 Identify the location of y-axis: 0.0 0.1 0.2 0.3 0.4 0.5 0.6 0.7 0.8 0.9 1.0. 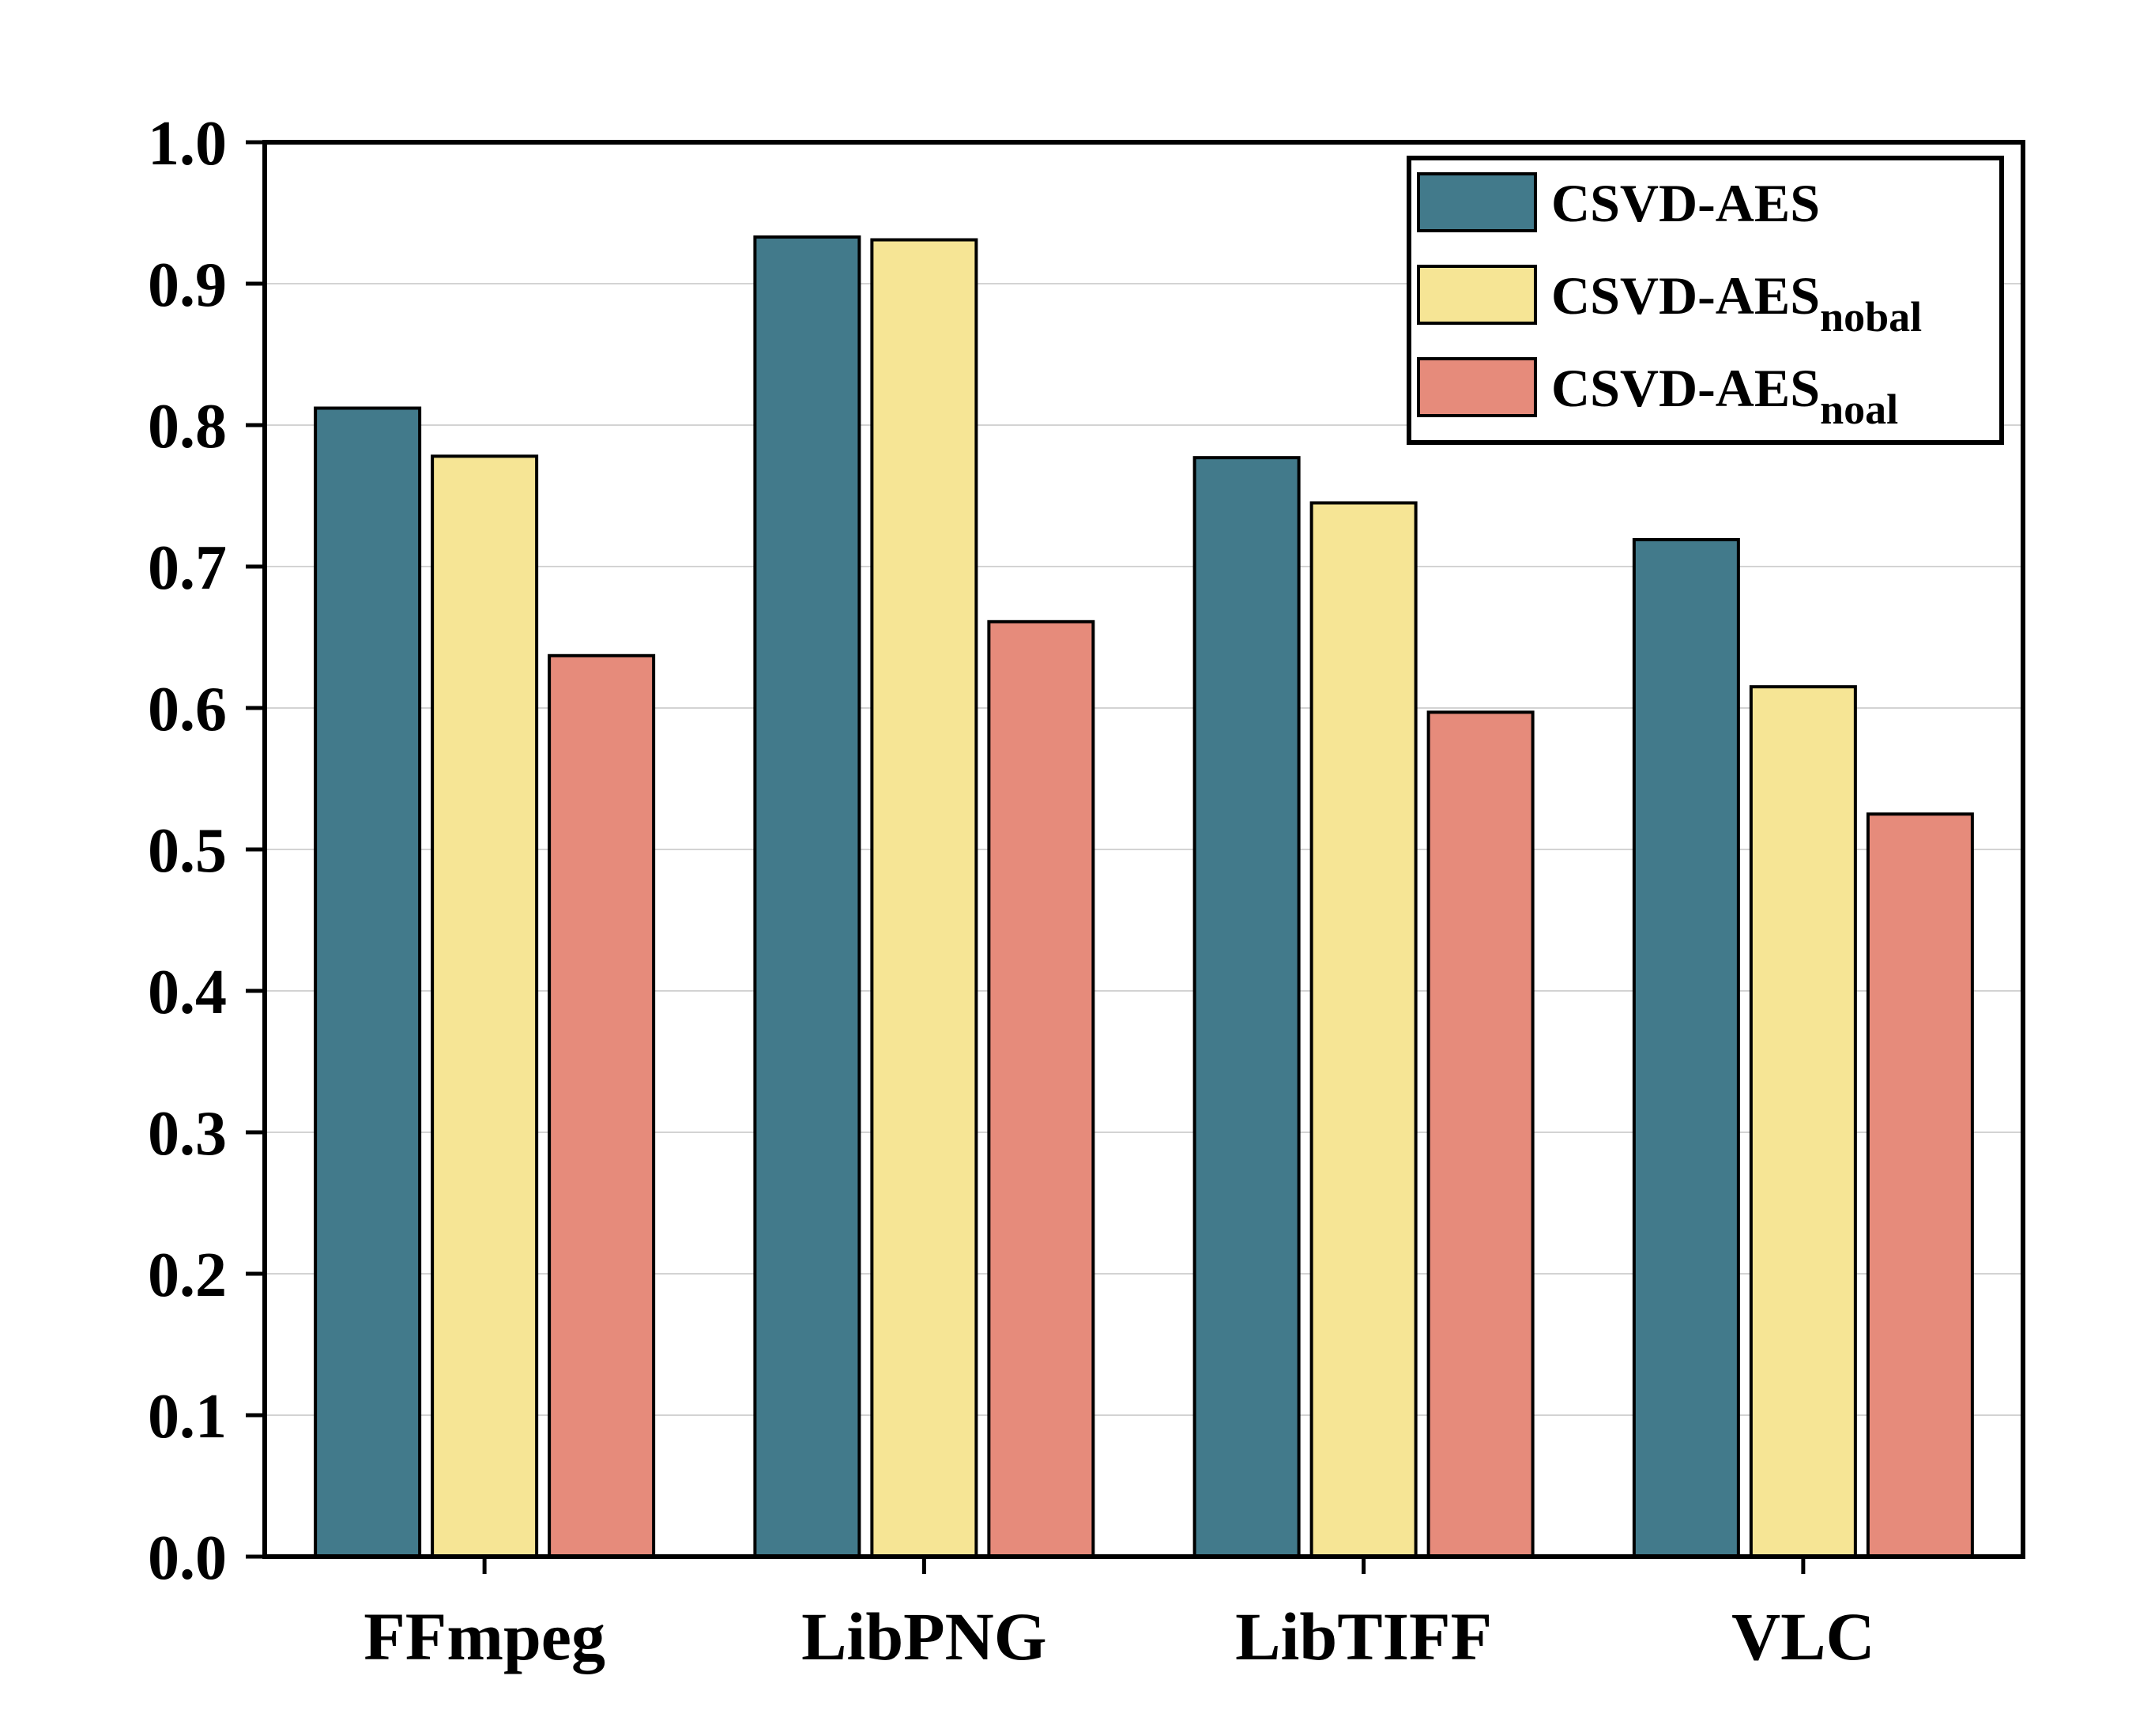
(207, 851).